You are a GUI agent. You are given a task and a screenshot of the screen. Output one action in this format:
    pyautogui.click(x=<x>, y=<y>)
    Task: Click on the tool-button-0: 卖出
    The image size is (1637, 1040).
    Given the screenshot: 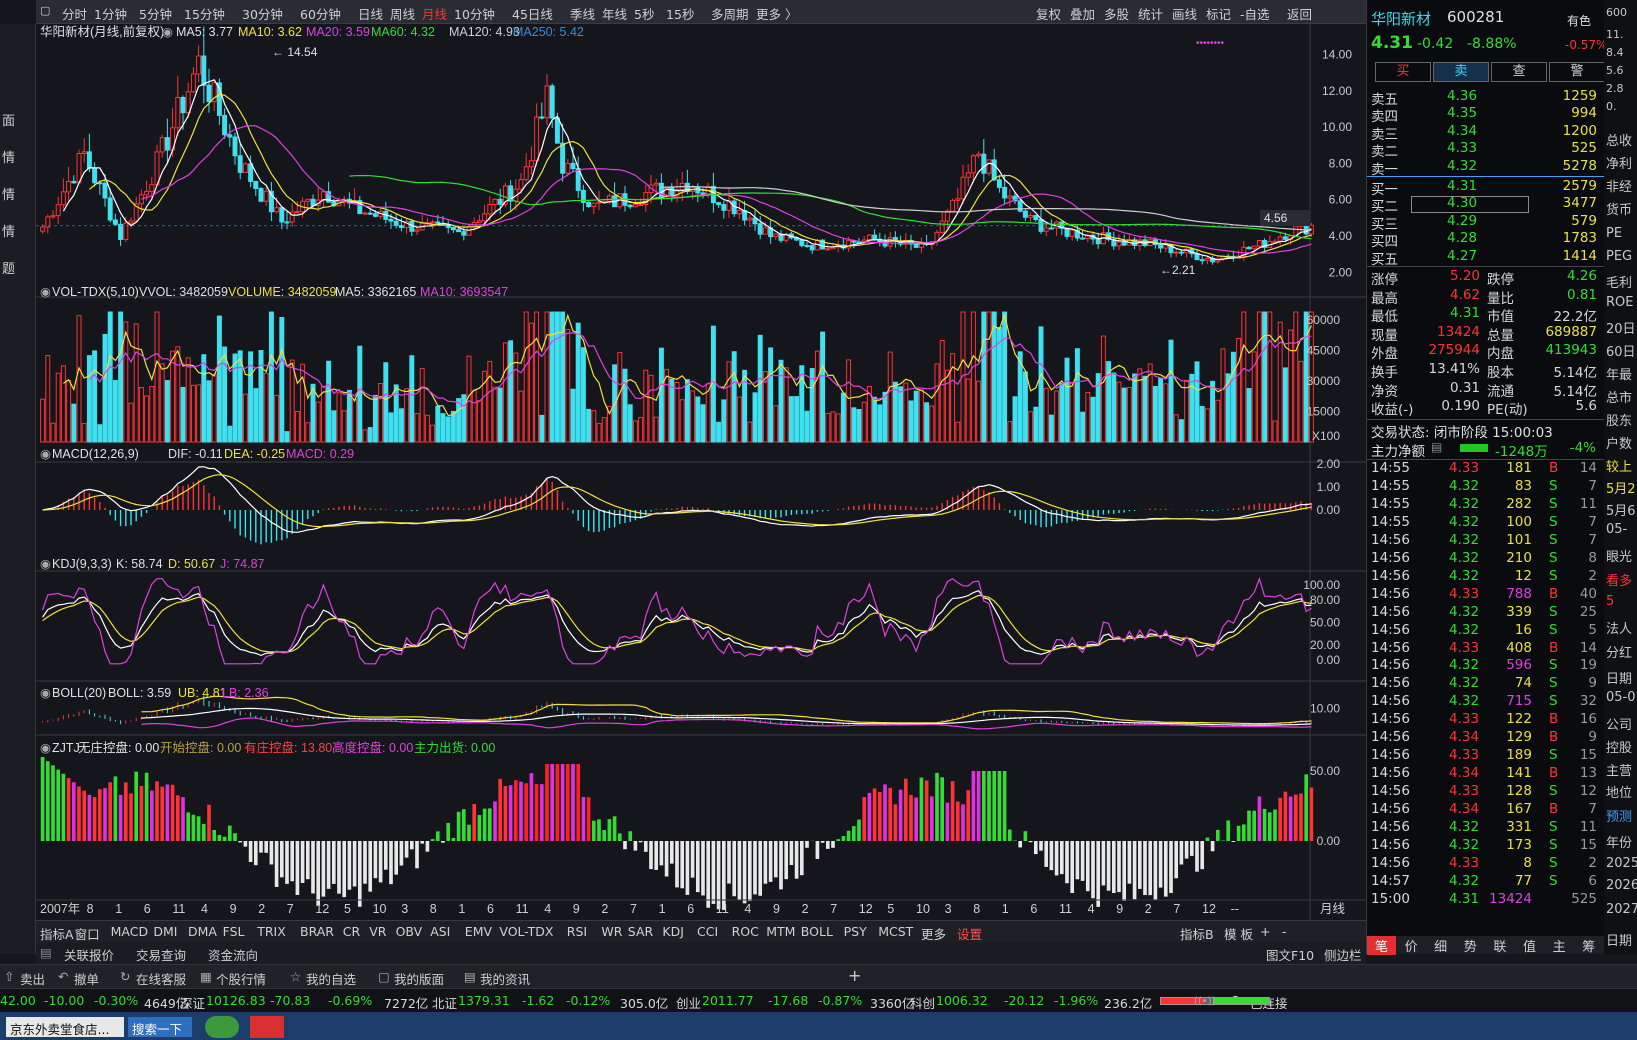 What is the action you would take?
    pyautogui.click(x=33, y=979)
    